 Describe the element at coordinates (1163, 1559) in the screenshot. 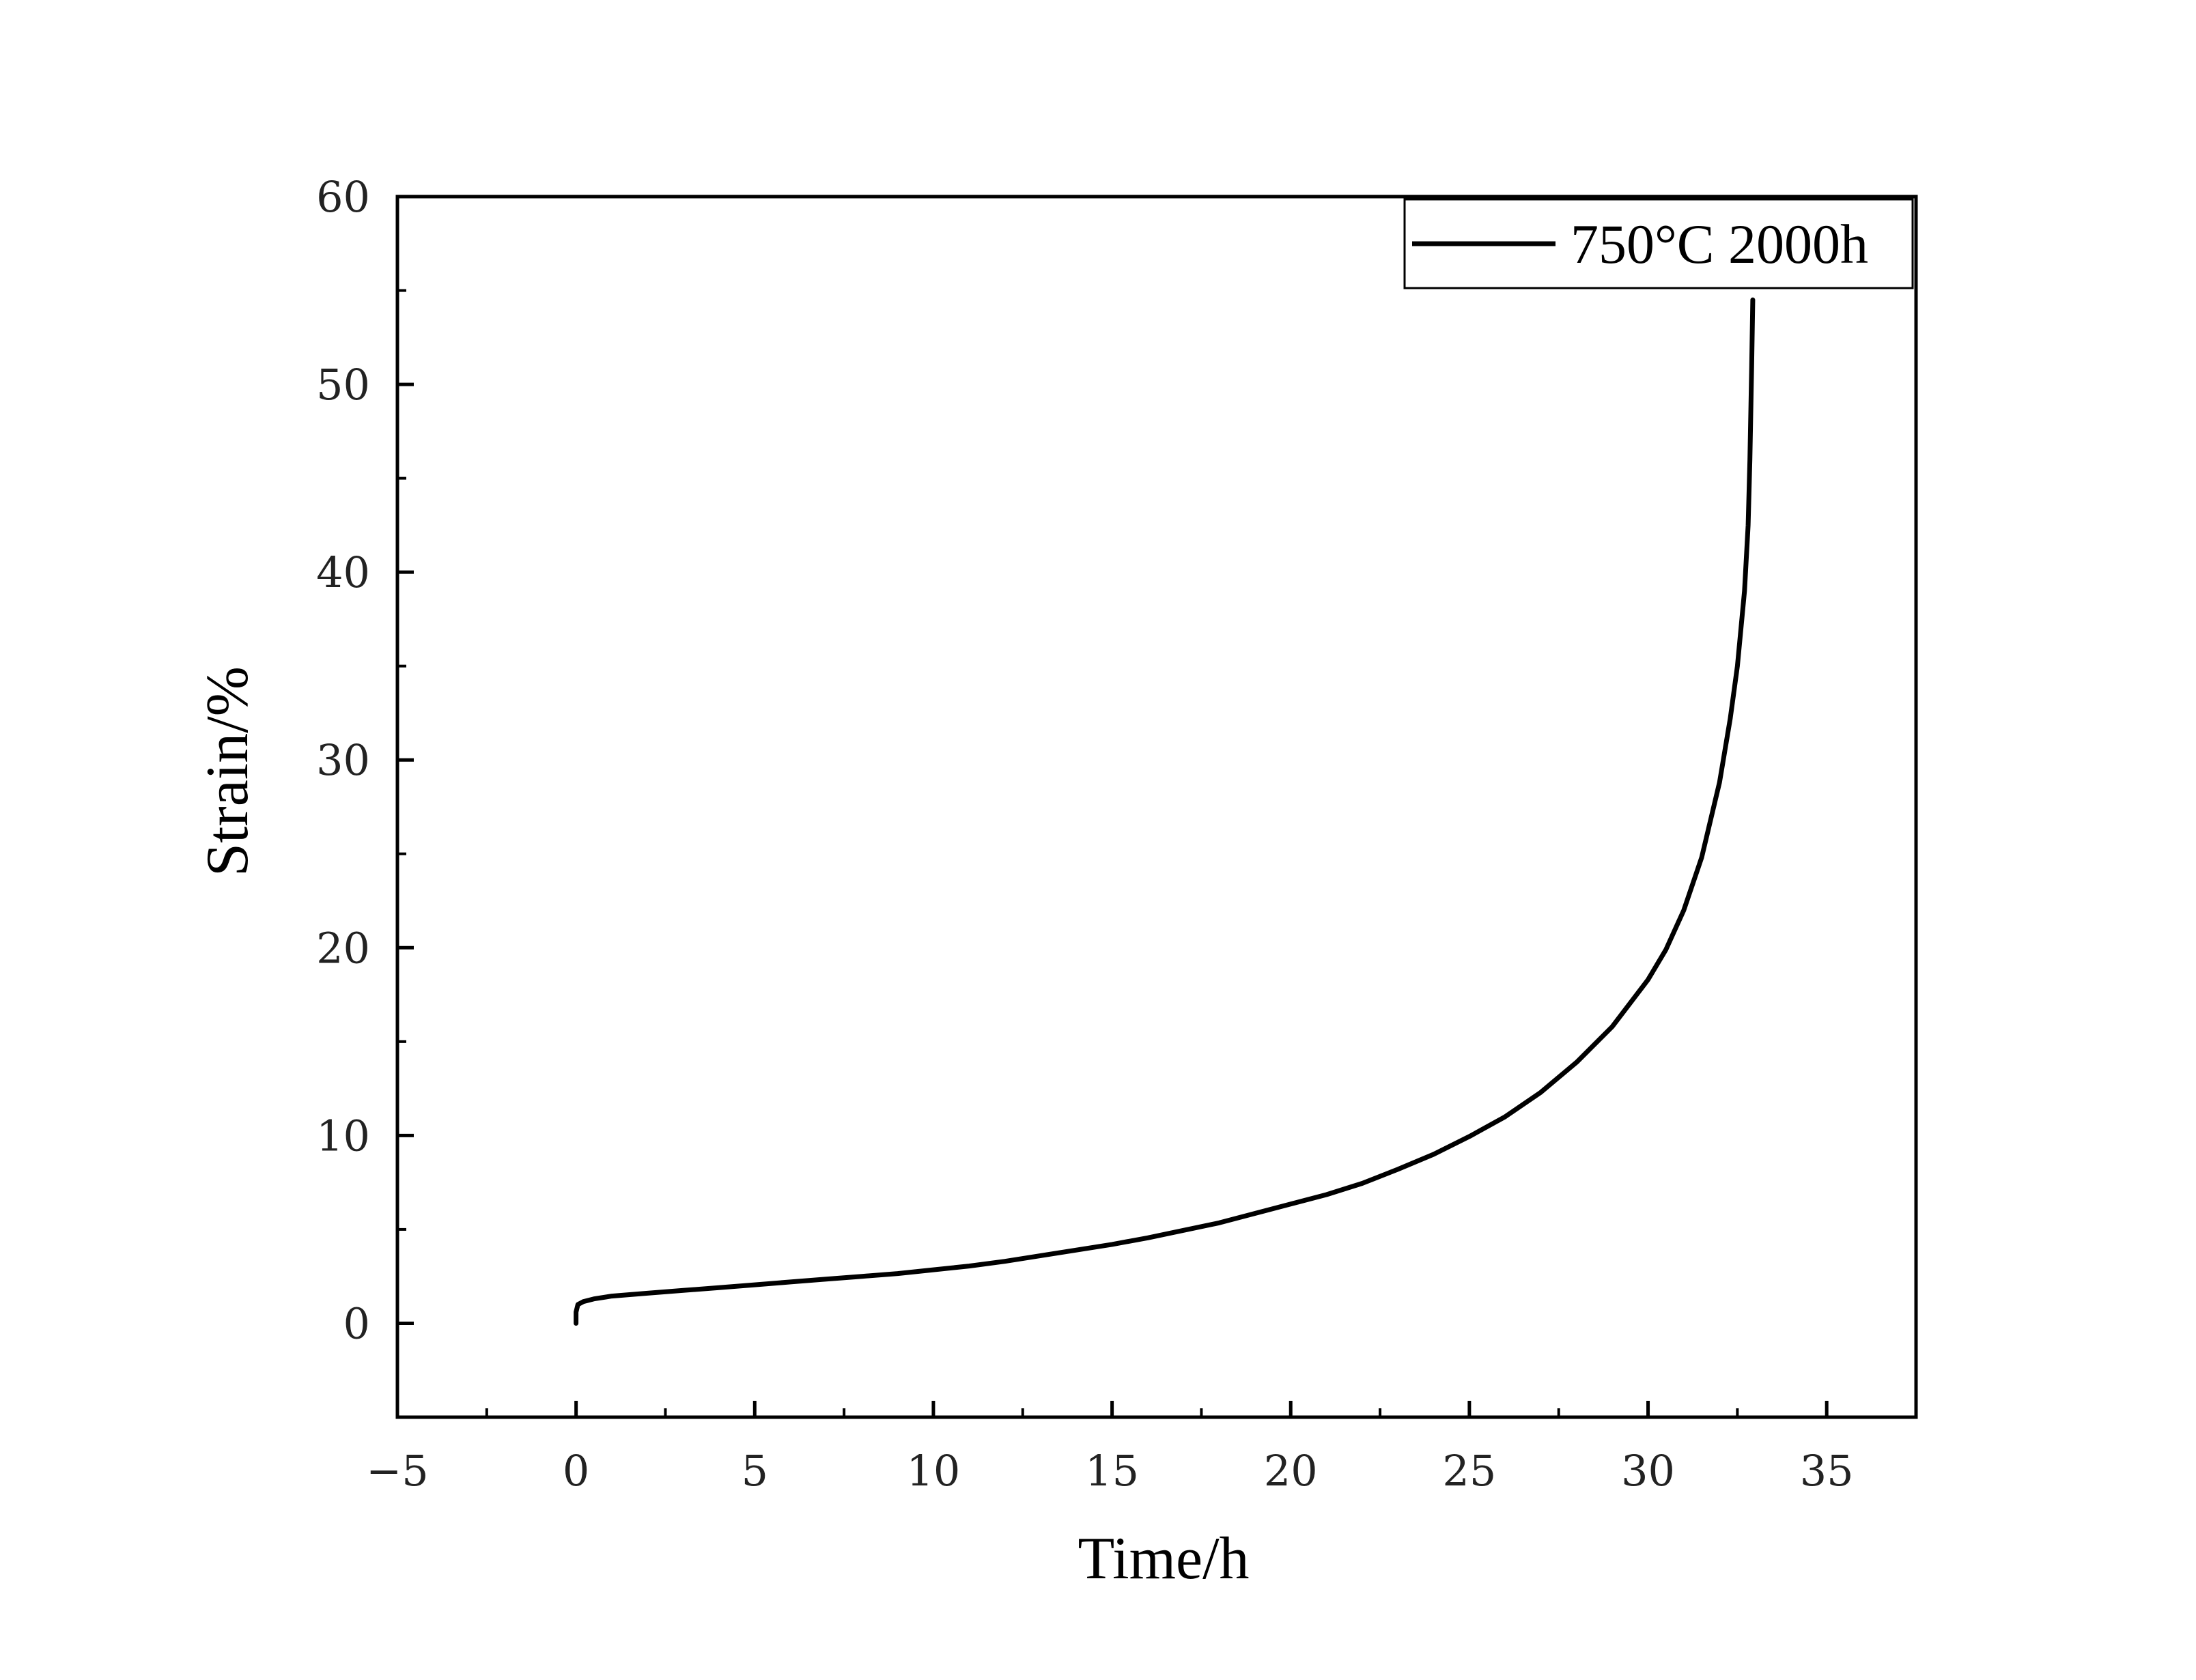

I see `x-axis-title: Time/h` at that location.